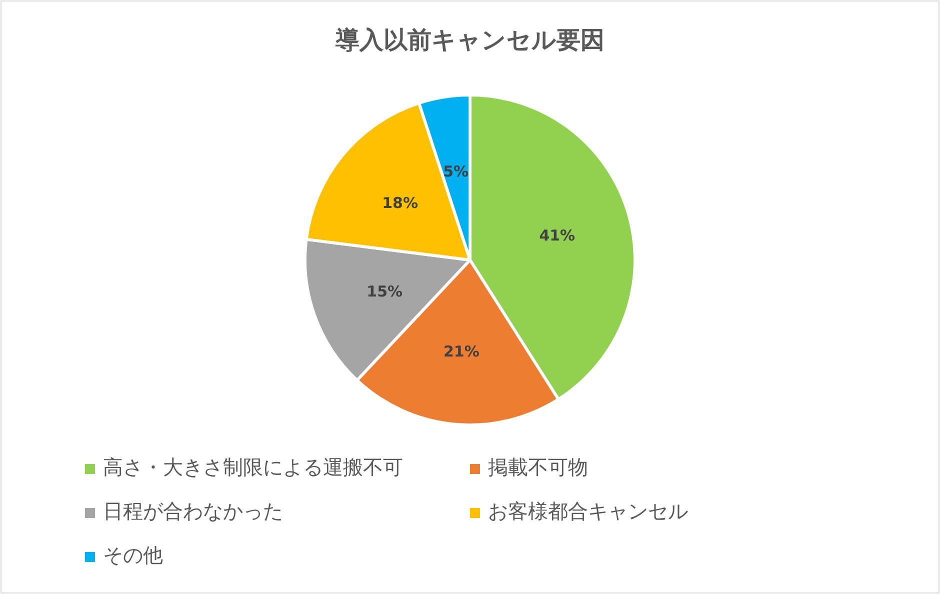  Describe the element at coordinates (253, 467) in the screenshot. I see `legend-label: 高さ・大きさ制限による運搬不可` at that location.